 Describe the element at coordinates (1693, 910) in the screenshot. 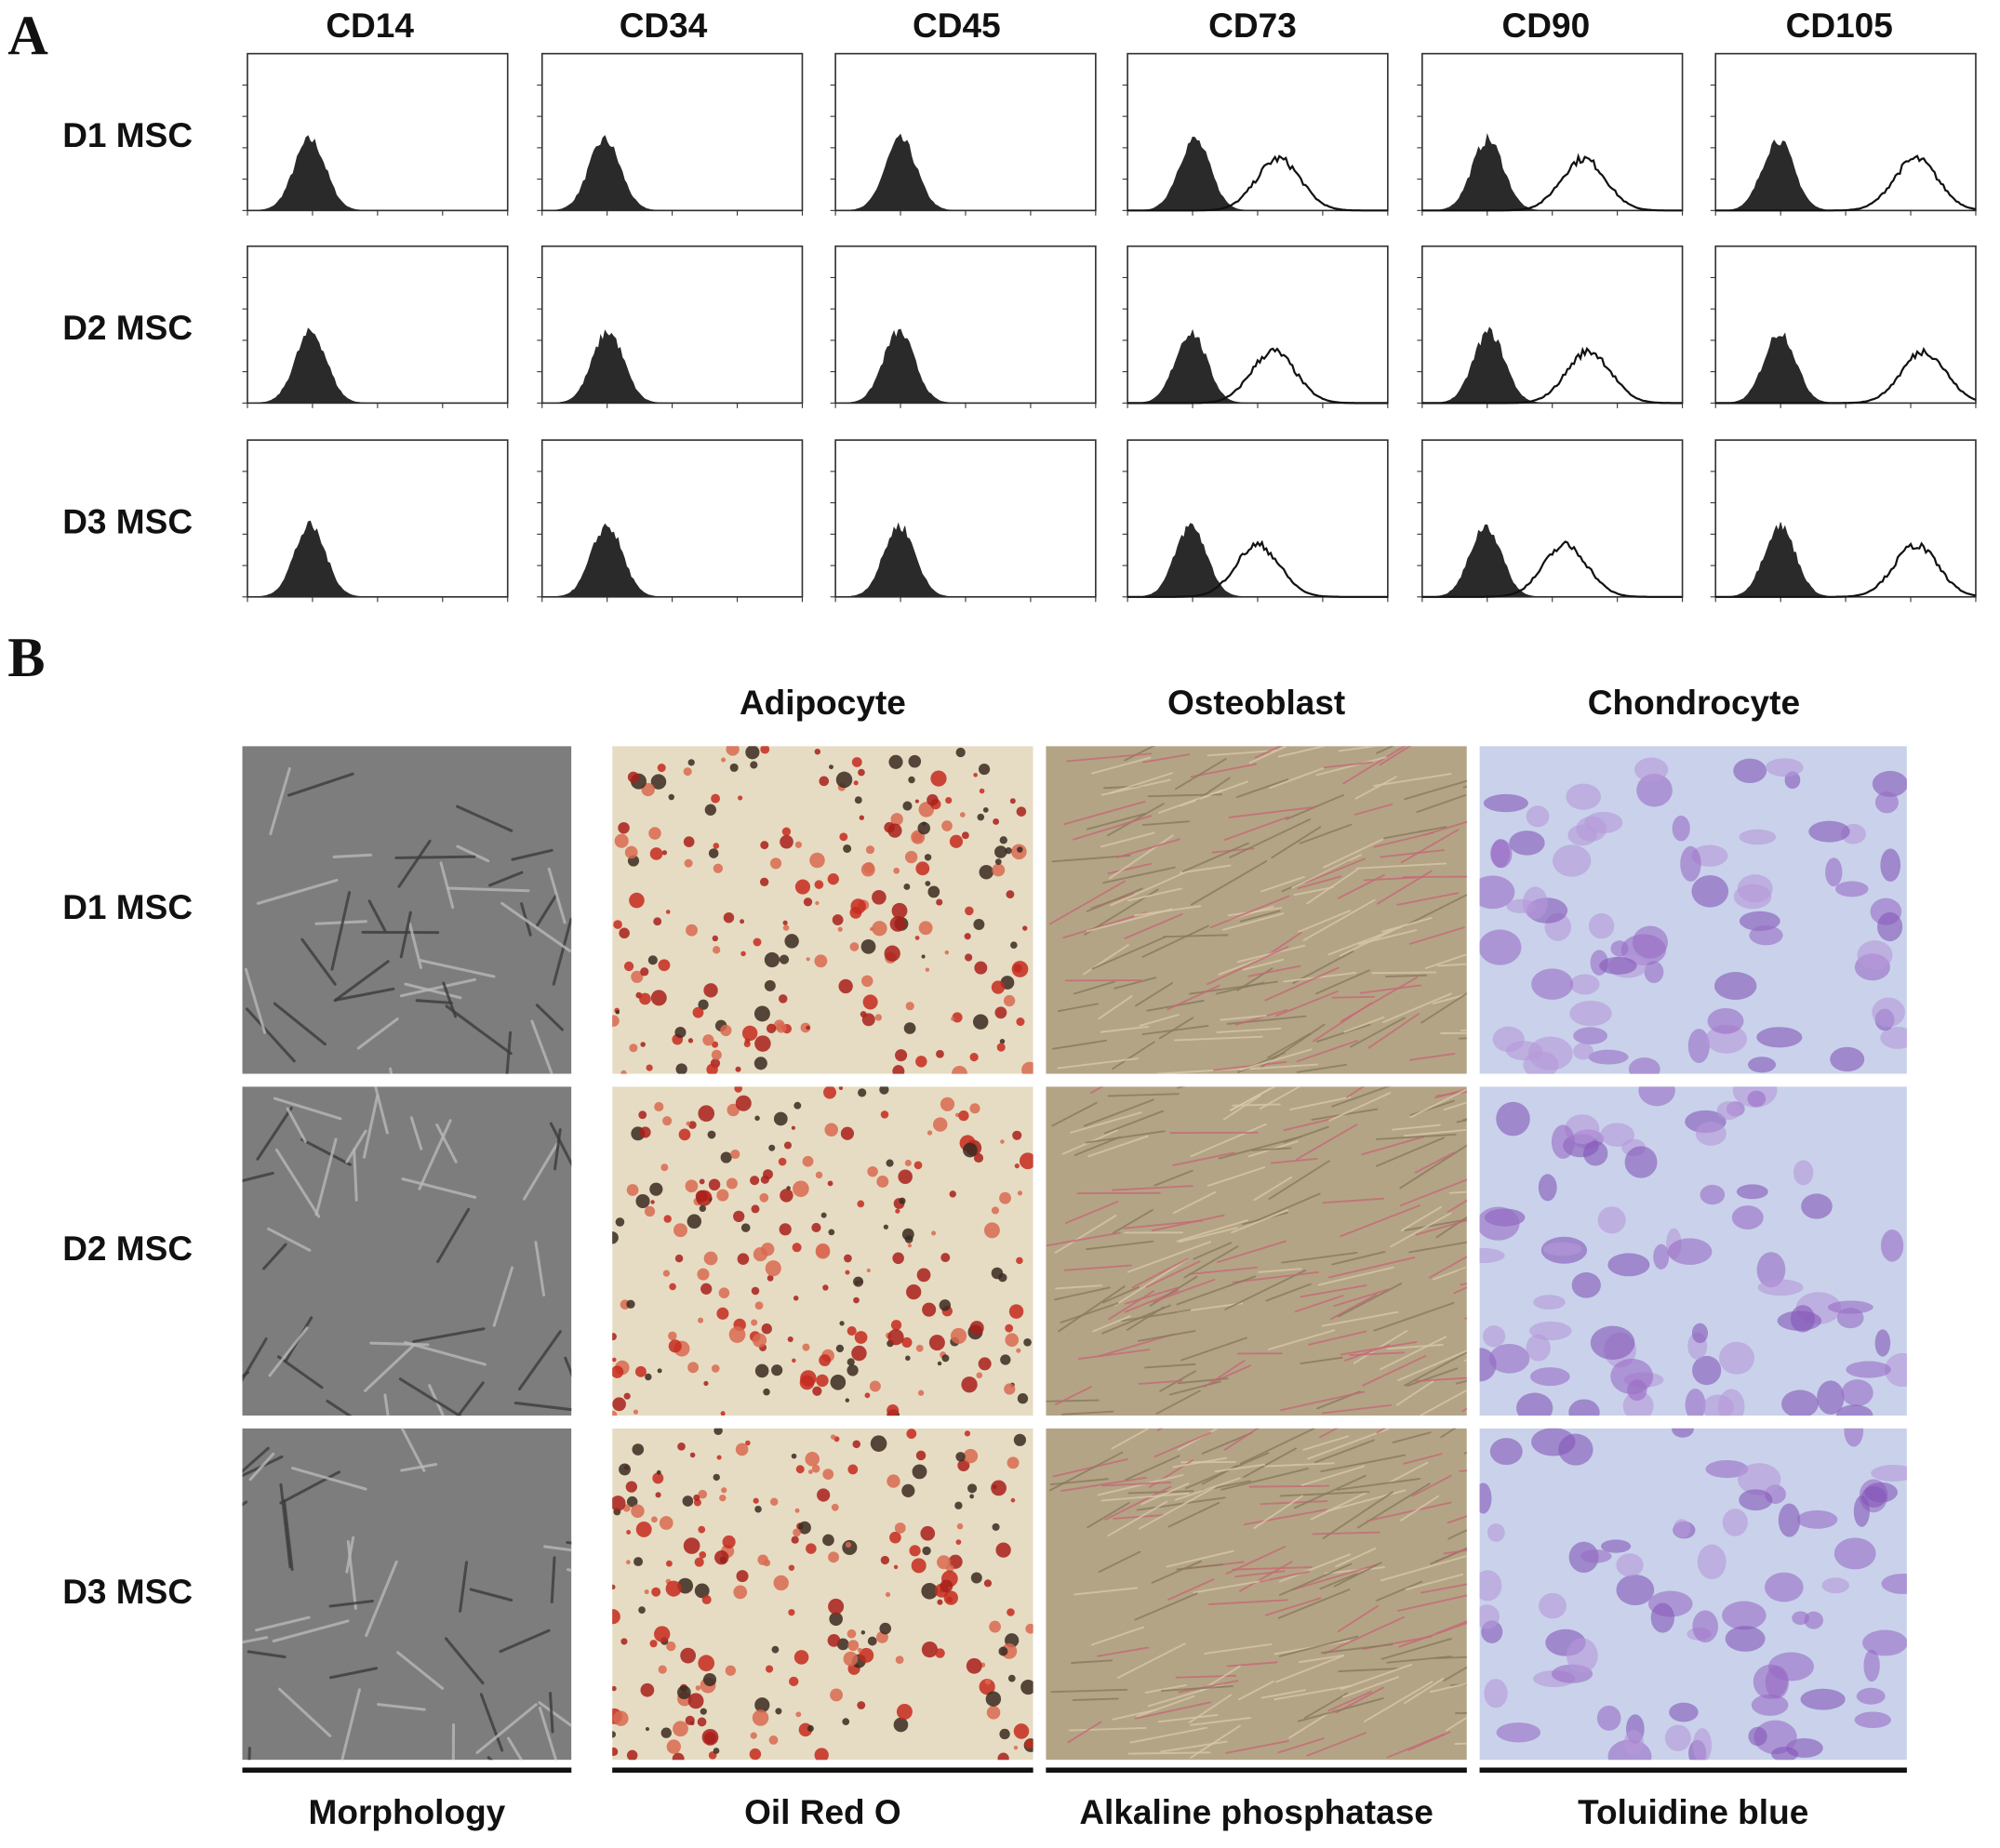

I see `micrograph` at that location.